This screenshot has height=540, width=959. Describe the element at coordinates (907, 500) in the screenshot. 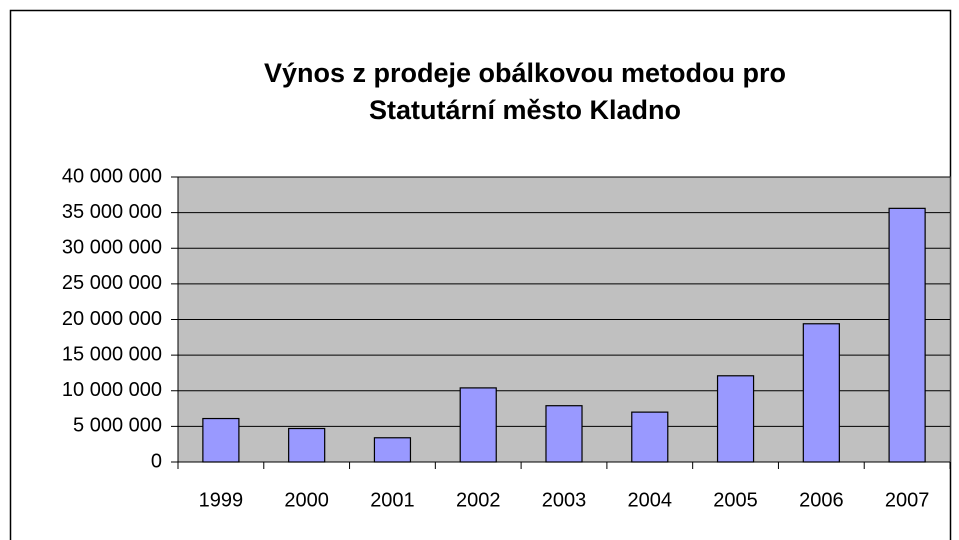

I see `x-tick-label: 2007` at that location.